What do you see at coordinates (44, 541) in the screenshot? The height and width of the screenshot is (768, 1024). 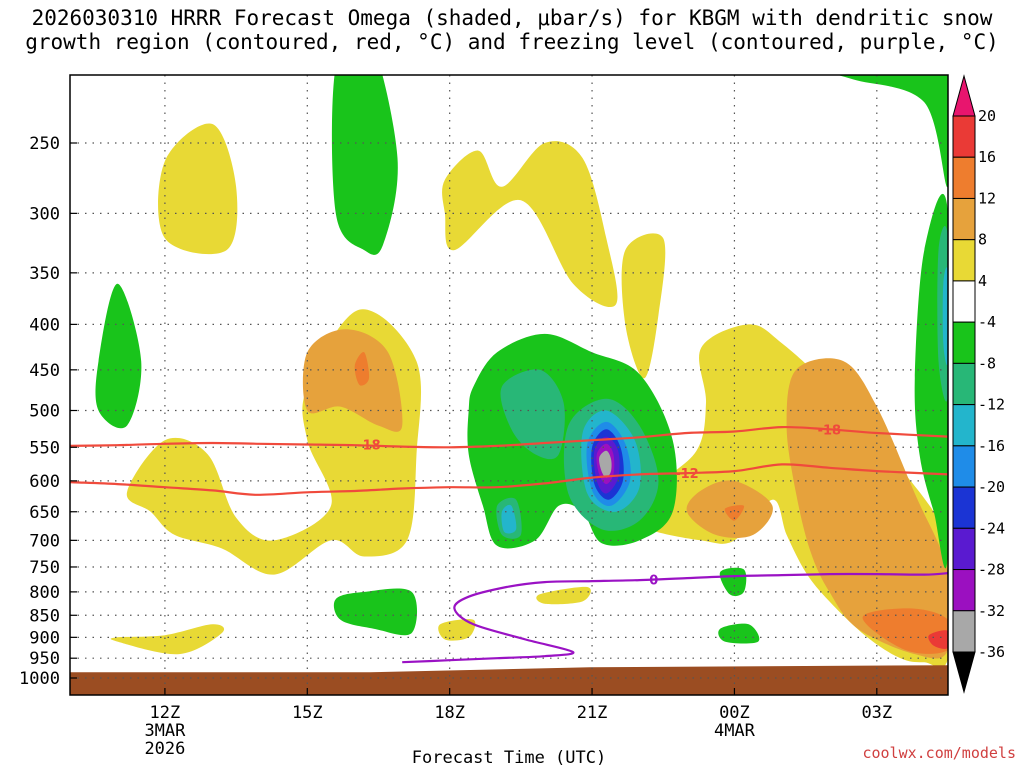 I see `y-tick-label-700: 700` at bounding box center [44, 541].